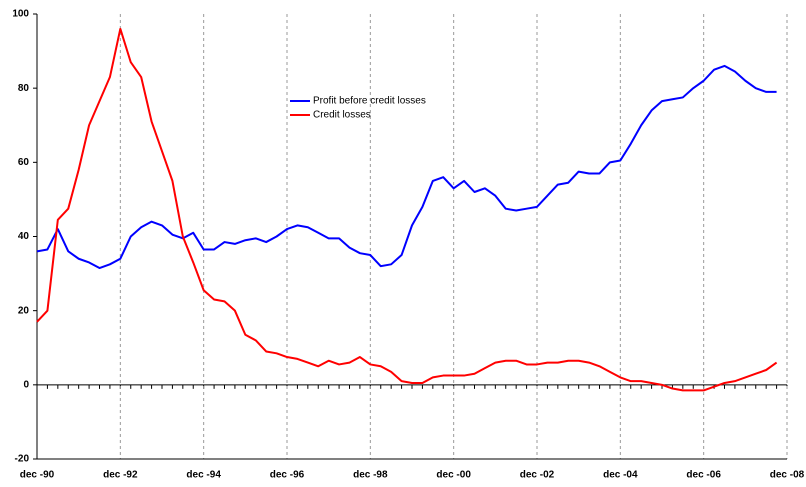  Describe the element at coordinates (24, 88) in the screenshot. I see `y-tick-label: 80` at that location.